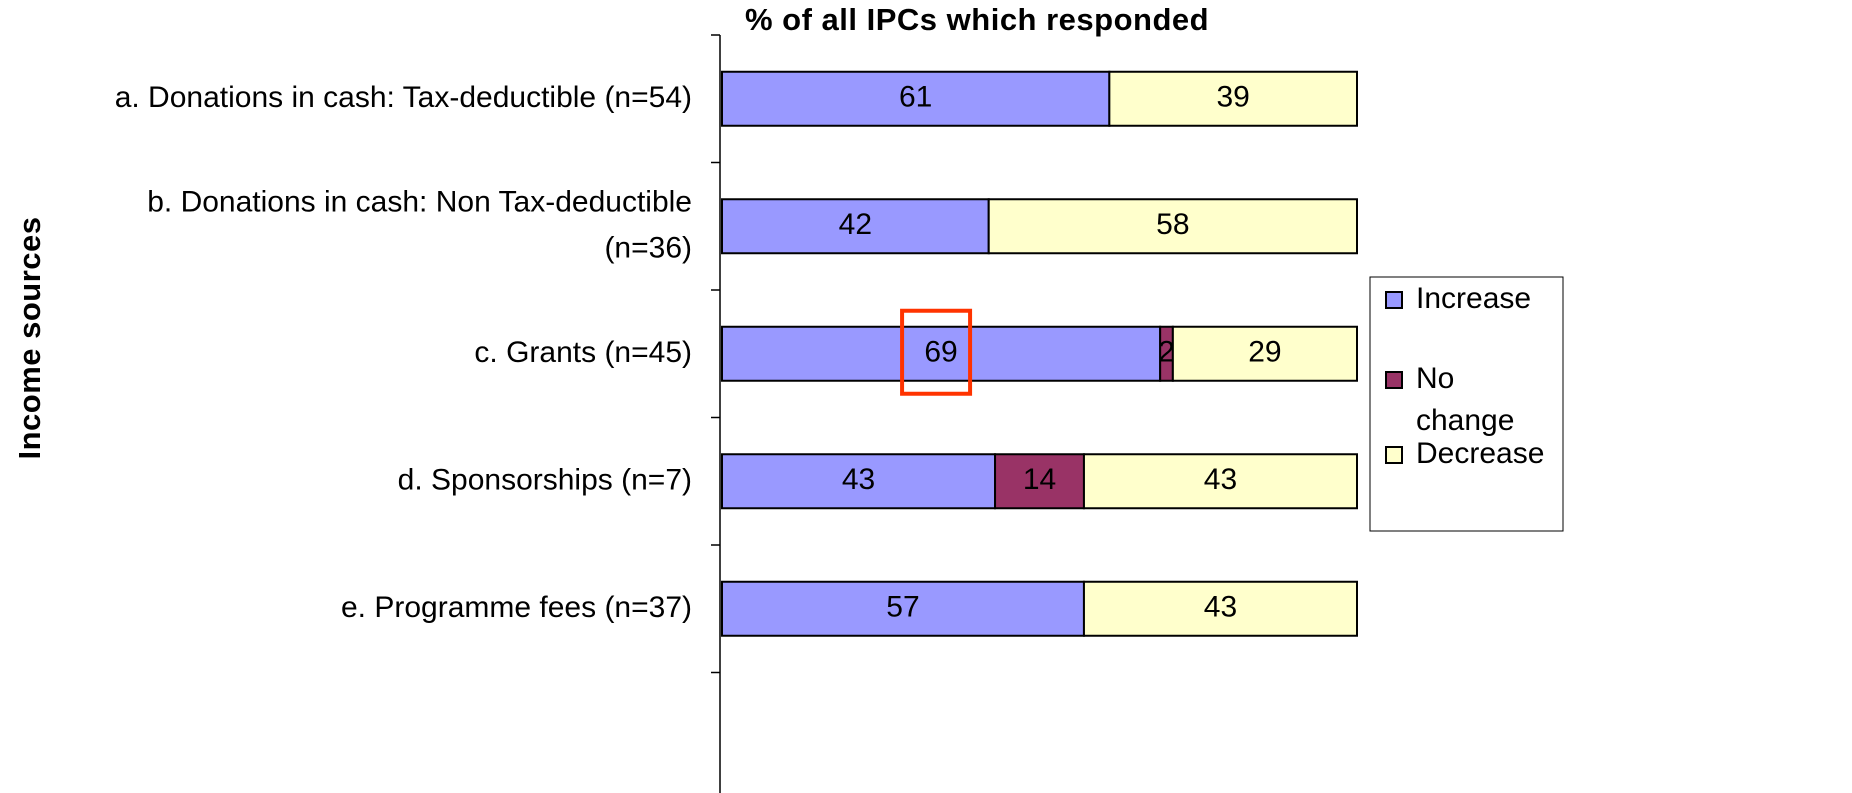 This screenshot has height=793, width=1852. I want to click on data-label: 14, so click(1039, 479).